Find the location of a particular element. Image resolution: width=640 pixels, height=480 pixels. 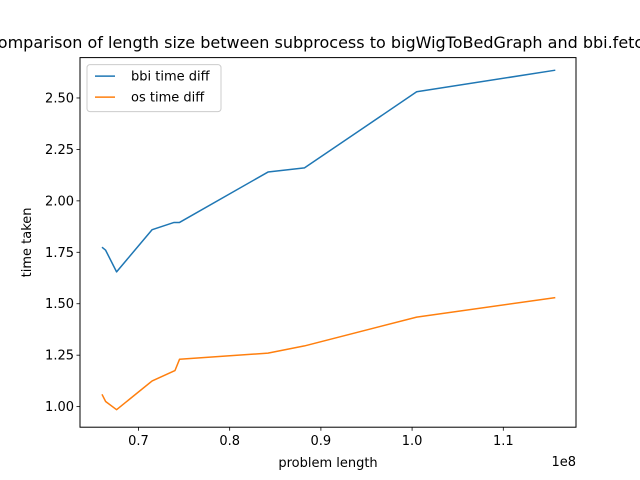

x-tick-label: 0.8 is located at coordinates (229, 441).